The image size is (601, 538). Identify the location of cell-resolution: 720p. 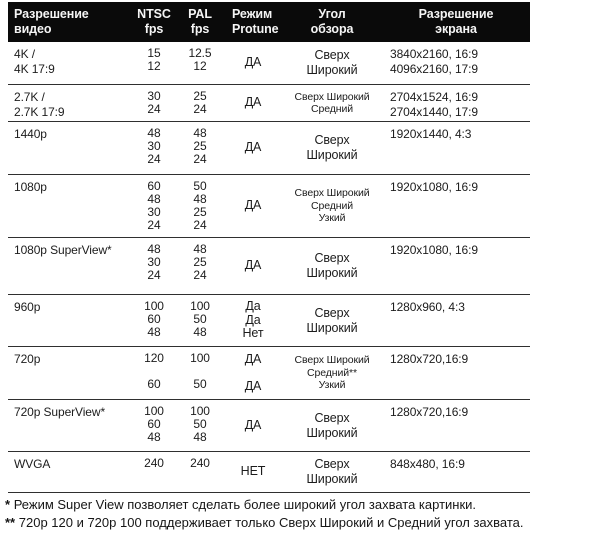
(27, 359).